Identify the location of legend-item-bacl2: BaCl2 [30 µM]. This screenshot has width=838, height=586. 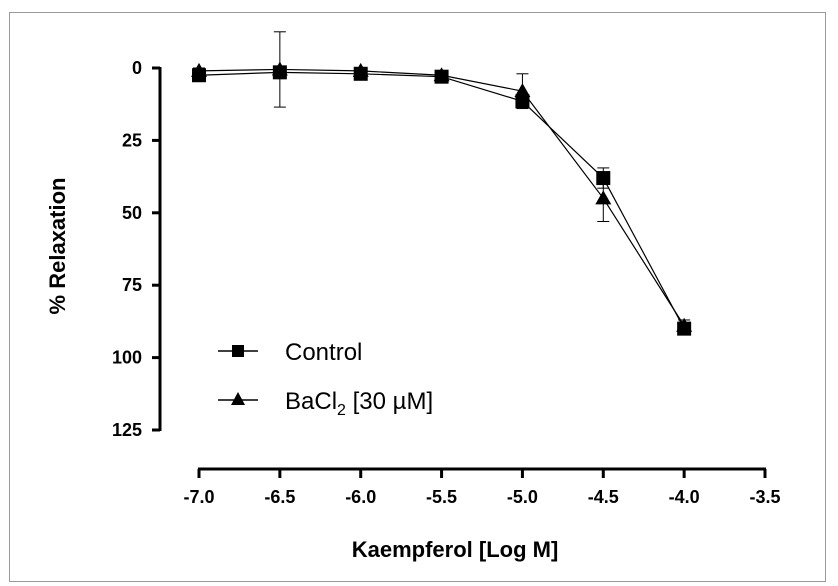
(325, 403).